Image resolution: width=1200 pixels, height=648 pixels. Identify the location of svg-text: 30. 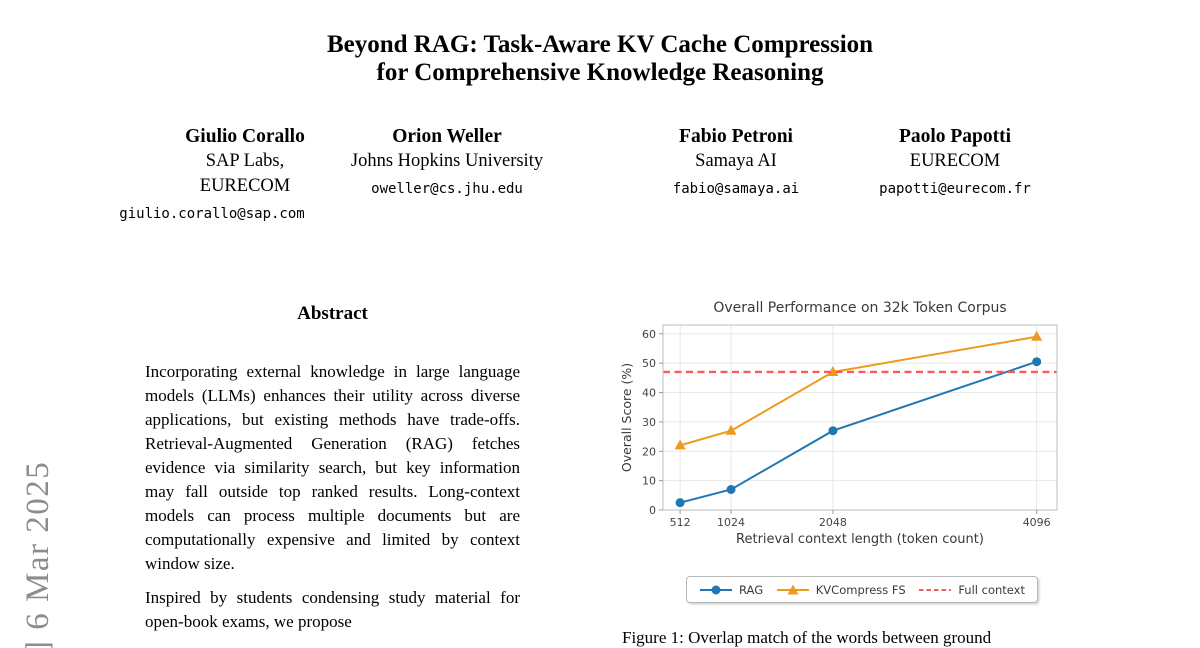
(649, 422).